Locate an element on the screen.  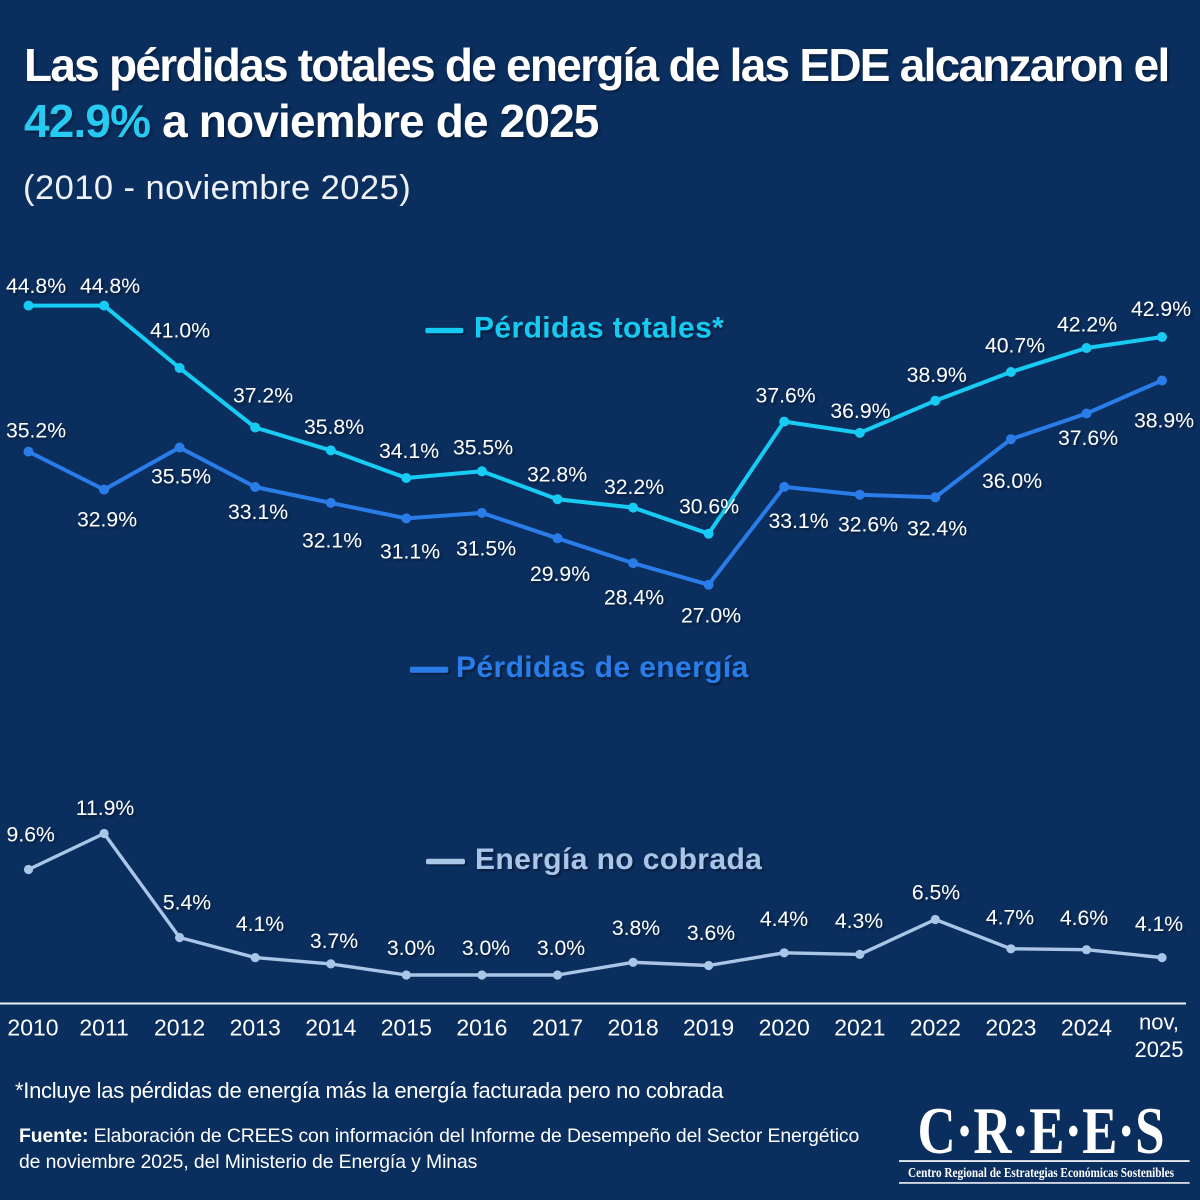
svg-text: 3.6% is located at coordinates (711, 933).